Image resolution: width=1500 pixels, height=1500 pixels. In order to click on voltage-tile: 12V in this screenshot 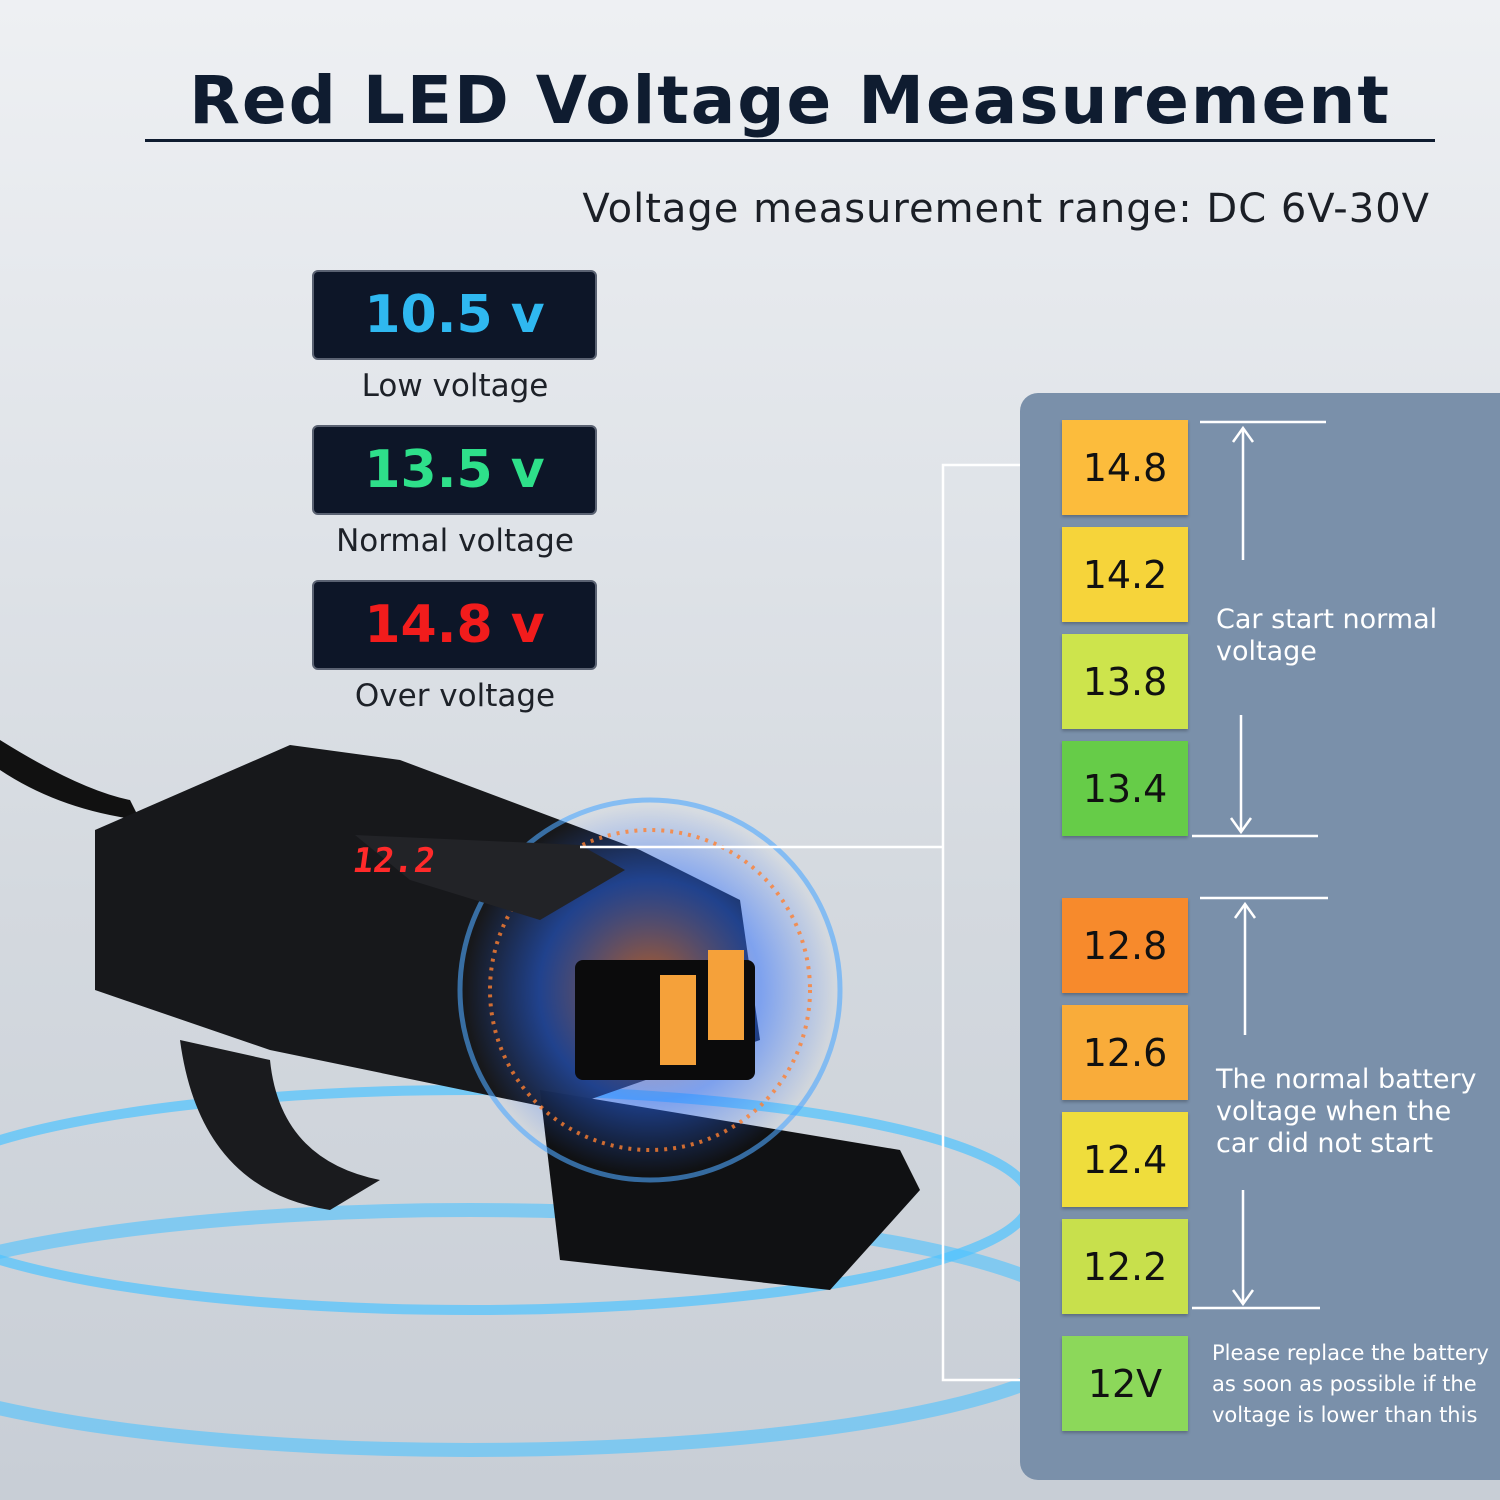, I will do `click(1125, 1383)`.